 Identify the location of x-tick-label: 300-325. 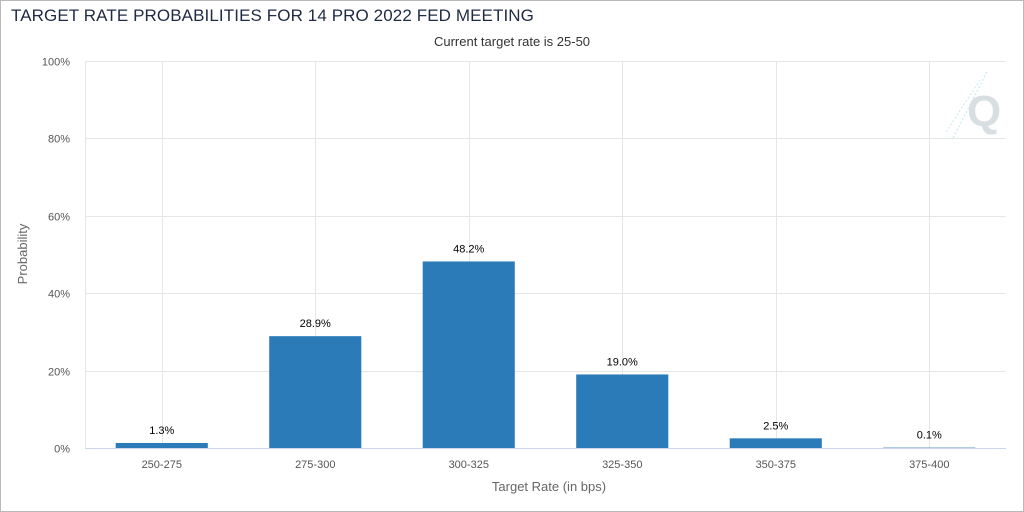
(469, 465).